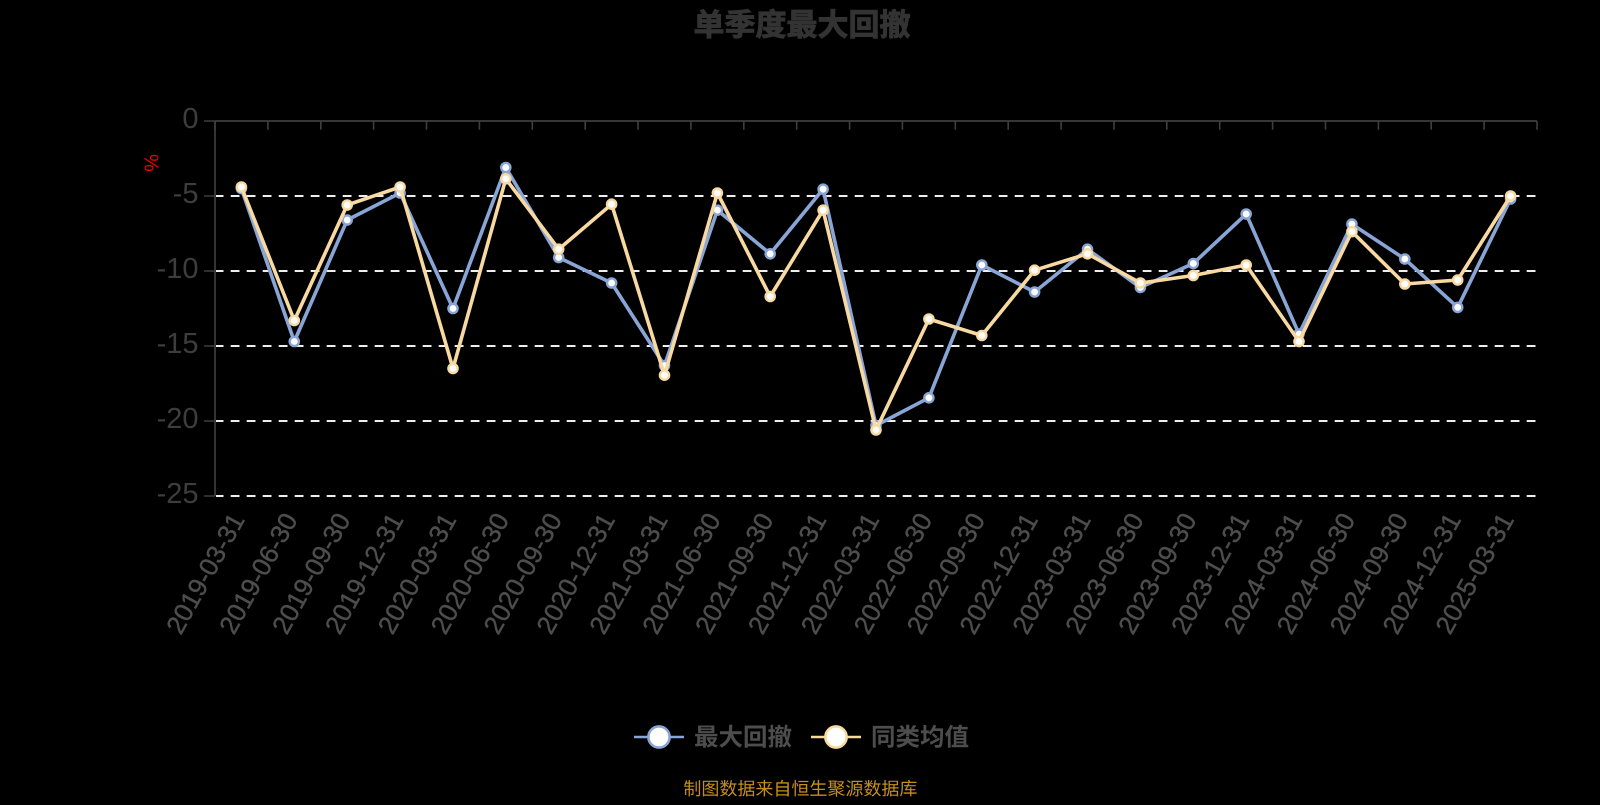  What do you see at coordinates (178, 344) in the screenshot?
I see `svg-text: -15` at bounding box center [178, 344].